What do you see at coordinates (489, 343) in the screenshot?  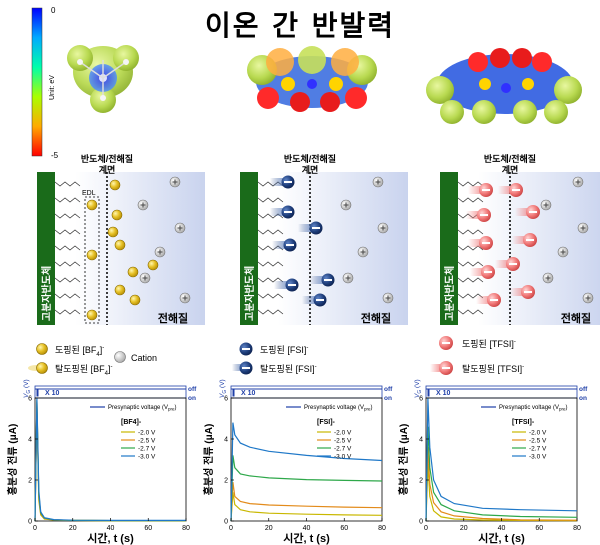 I see `svg-text: 도핑된 [TFSI]-` at bounding box center [489, 343].